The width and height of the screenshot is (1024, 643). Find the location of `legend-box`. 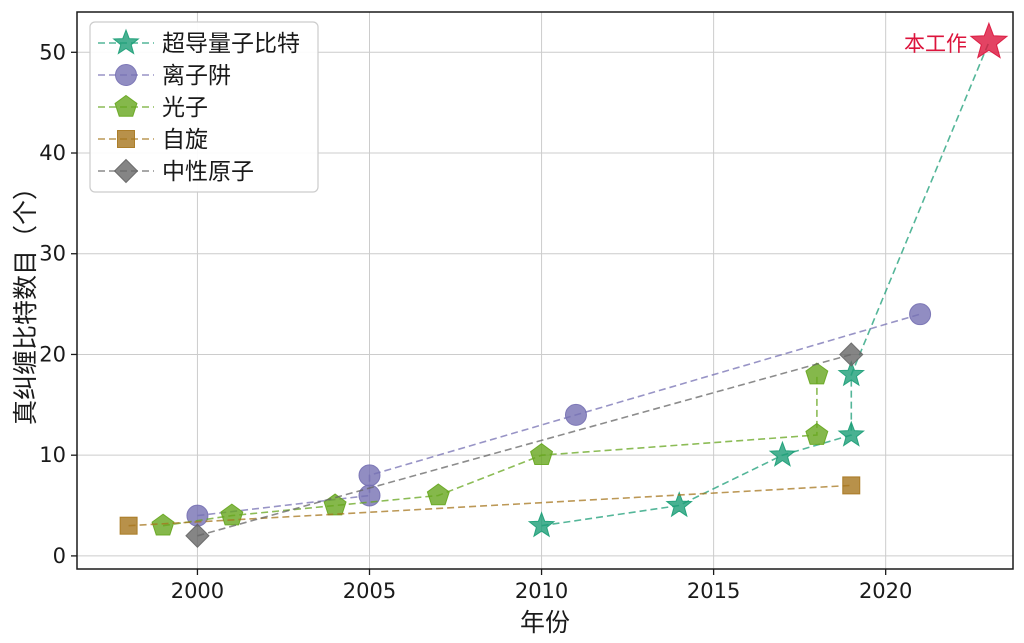

legend-box is located at coordinates (204, 107).